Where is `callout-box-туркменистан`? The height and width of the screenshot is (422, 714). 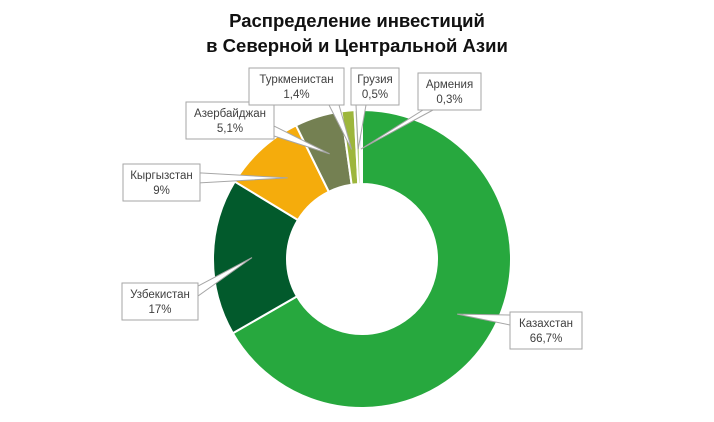 callout-box-туркменистан is located at coordinates (296, 86).